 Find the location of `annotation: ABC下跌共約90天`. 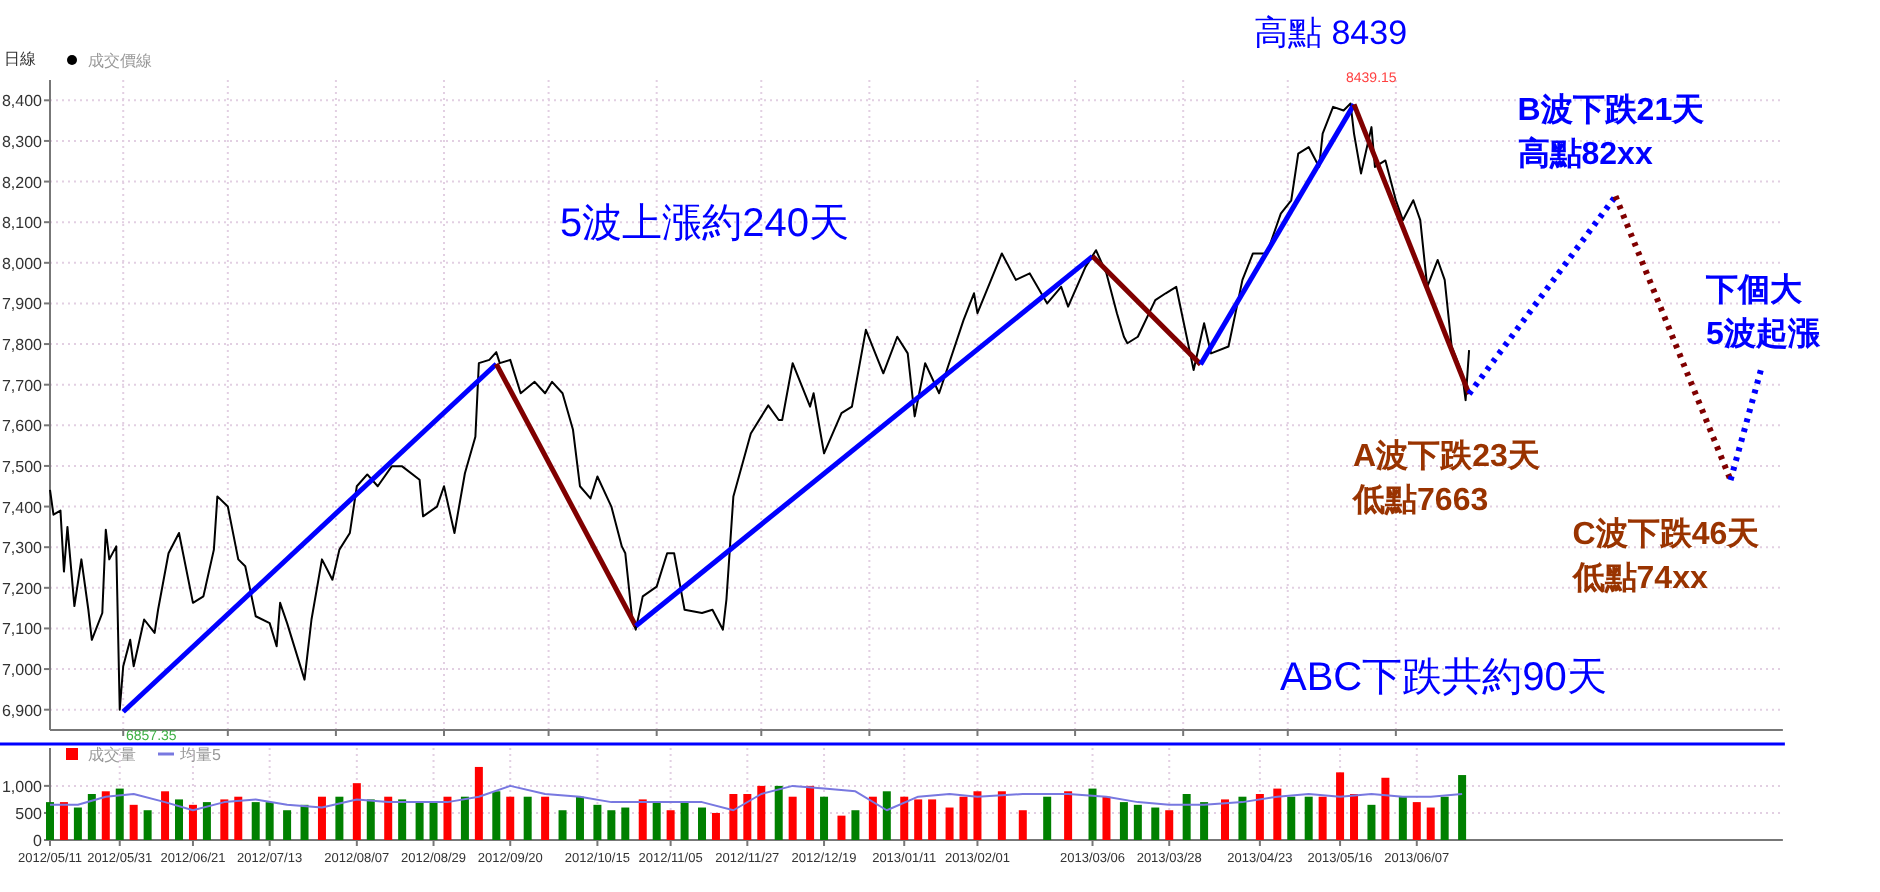

annotation: ABC下跌共約90天 is located at coordinates (1443, 678).